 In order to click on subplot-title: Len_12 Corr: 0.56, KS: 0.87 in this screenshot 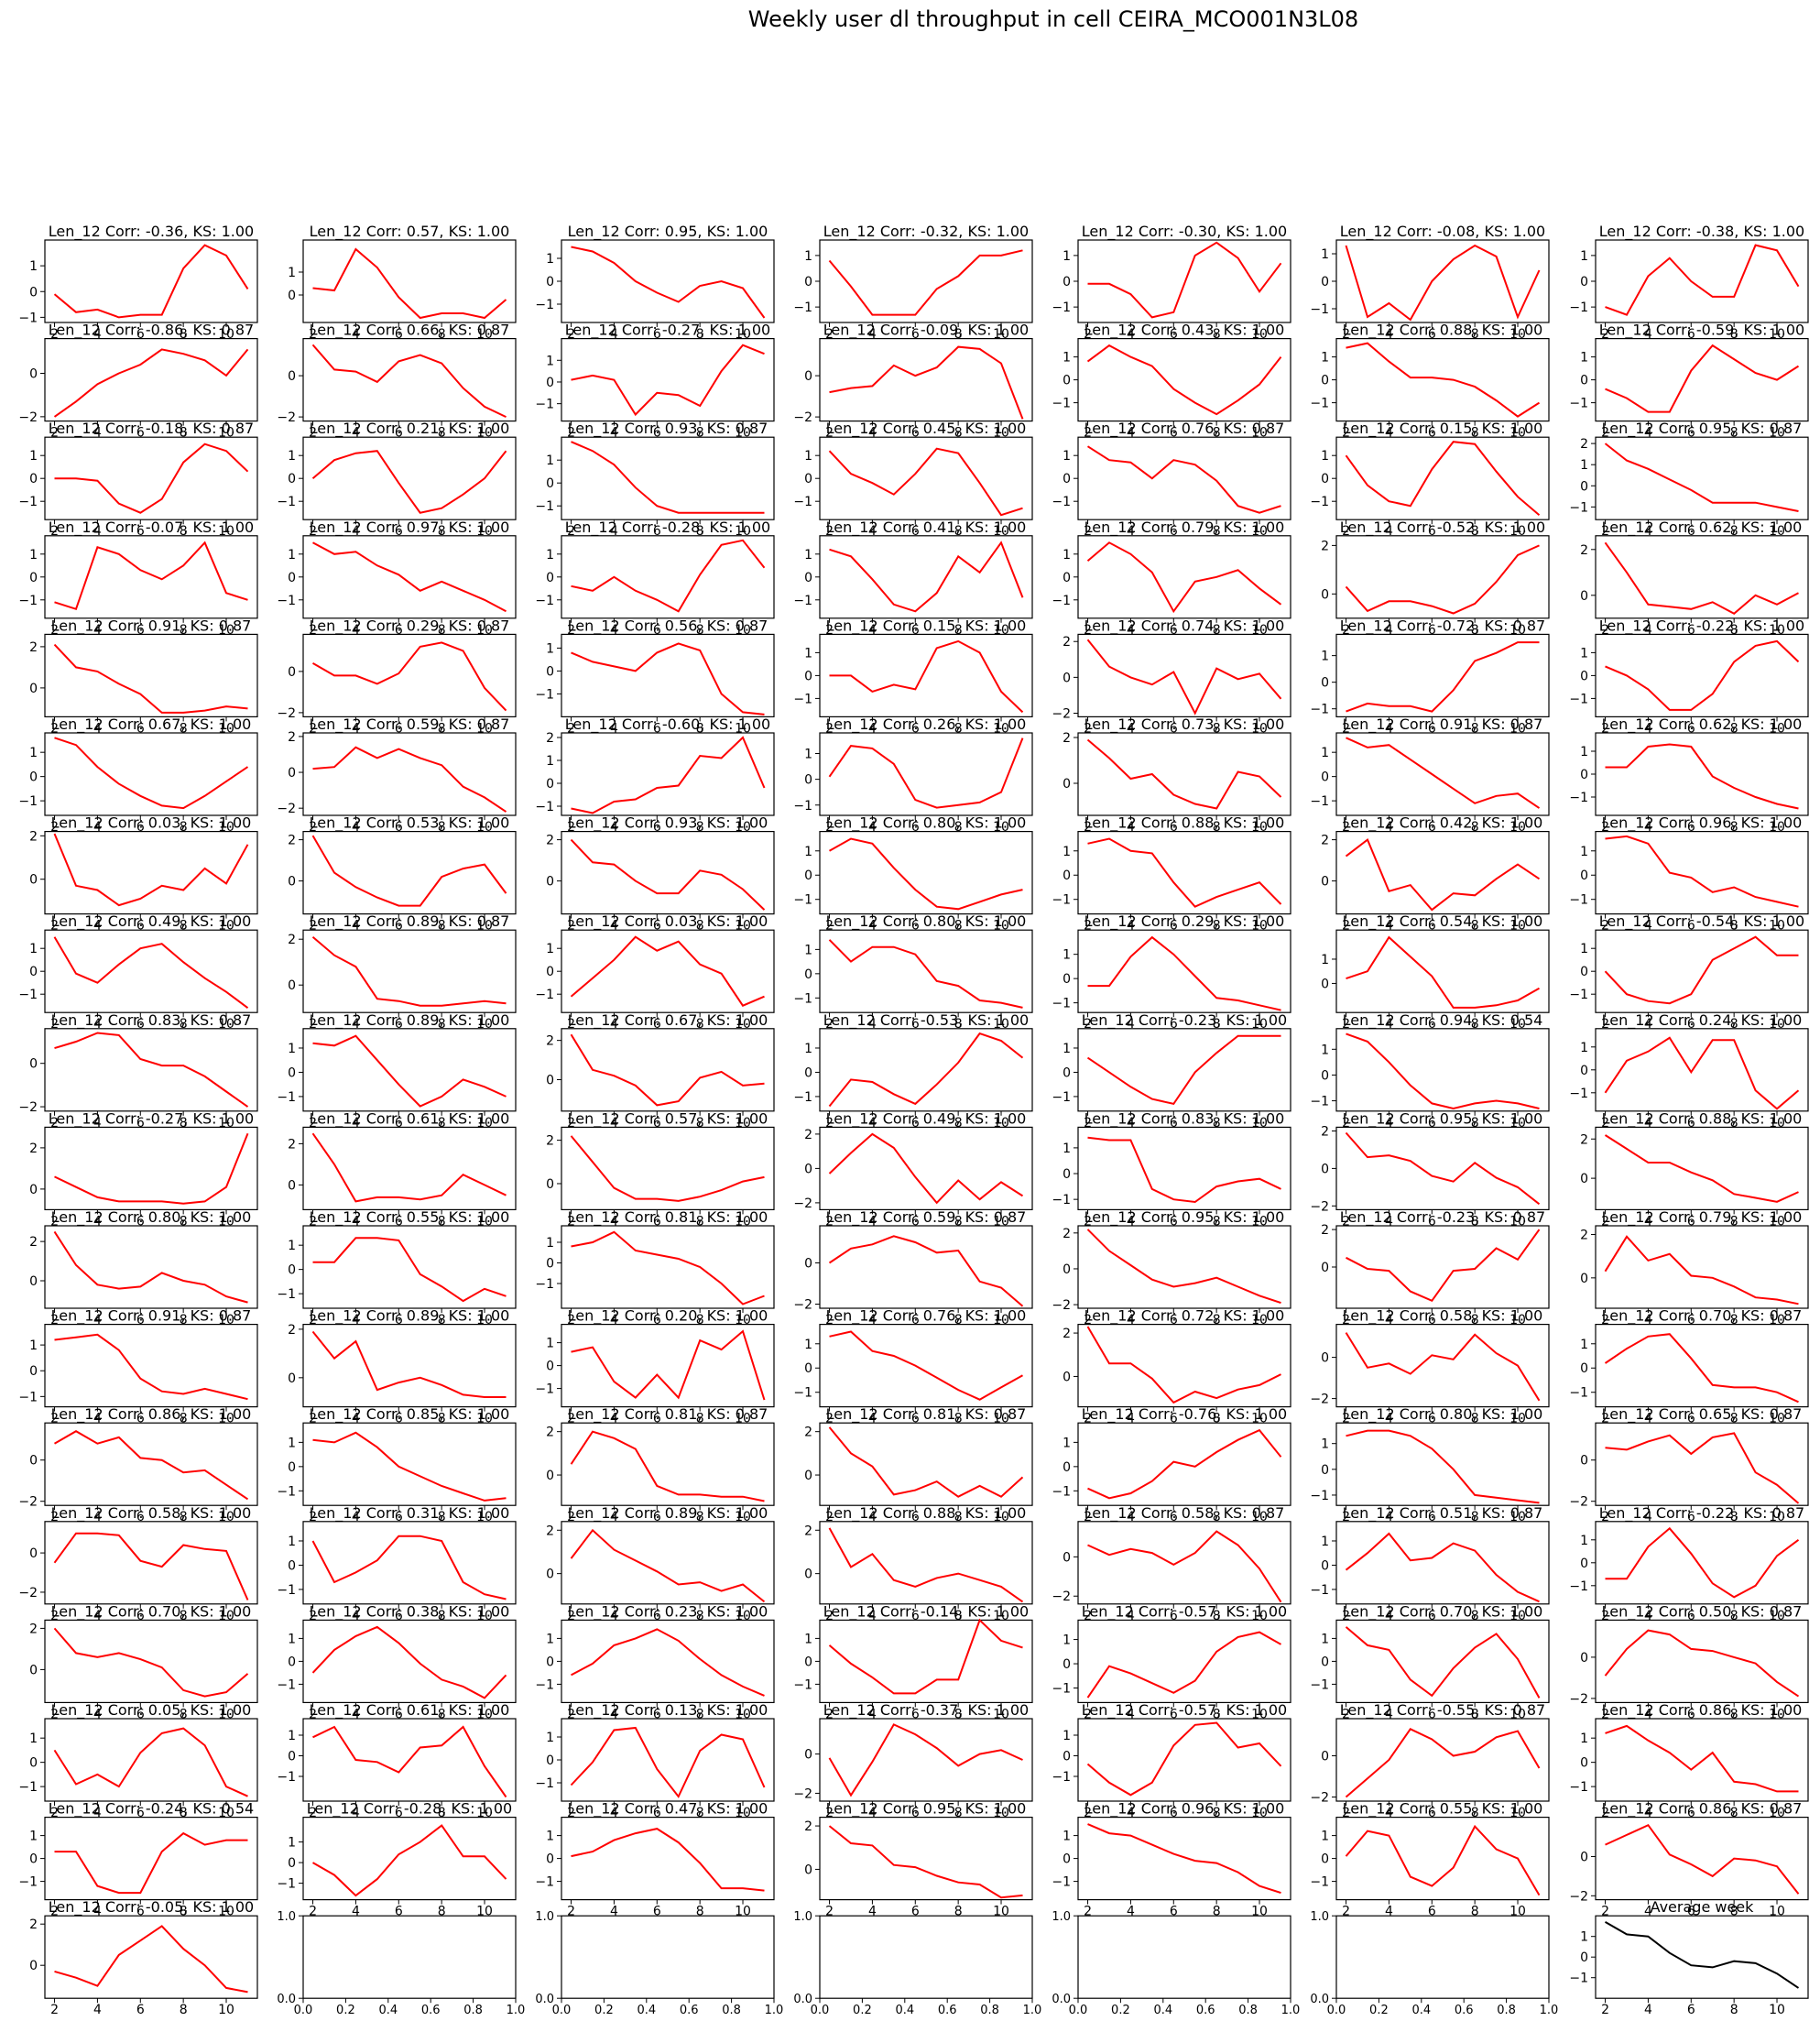, I will do `click(668, 626)`.